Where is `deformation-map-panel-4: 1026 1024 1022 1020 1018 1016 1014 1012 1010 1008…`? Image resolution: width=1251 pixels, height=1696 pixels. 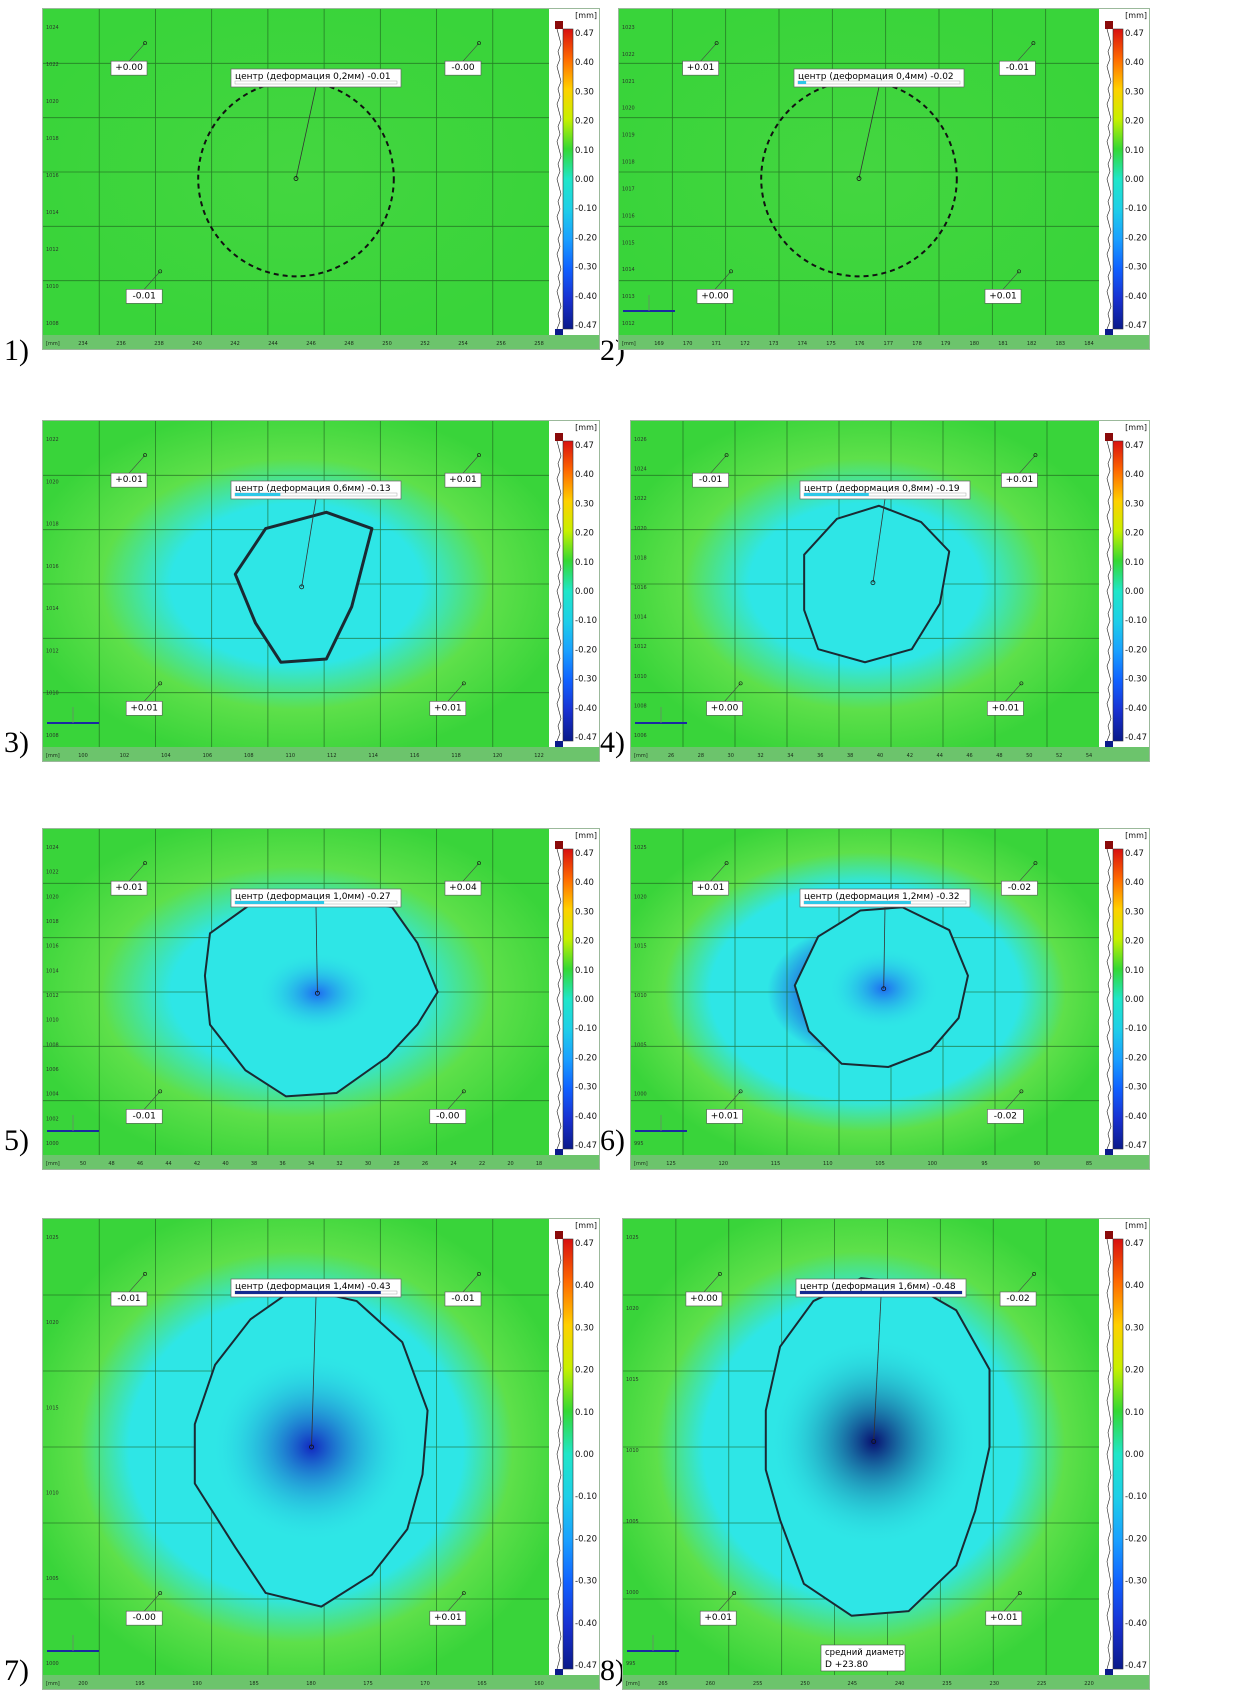
deformation-map-panel-4: 1026 1024 1022 1020 1018 1016 1014 1012 1010 1008… is located at coordinates (890, 591).